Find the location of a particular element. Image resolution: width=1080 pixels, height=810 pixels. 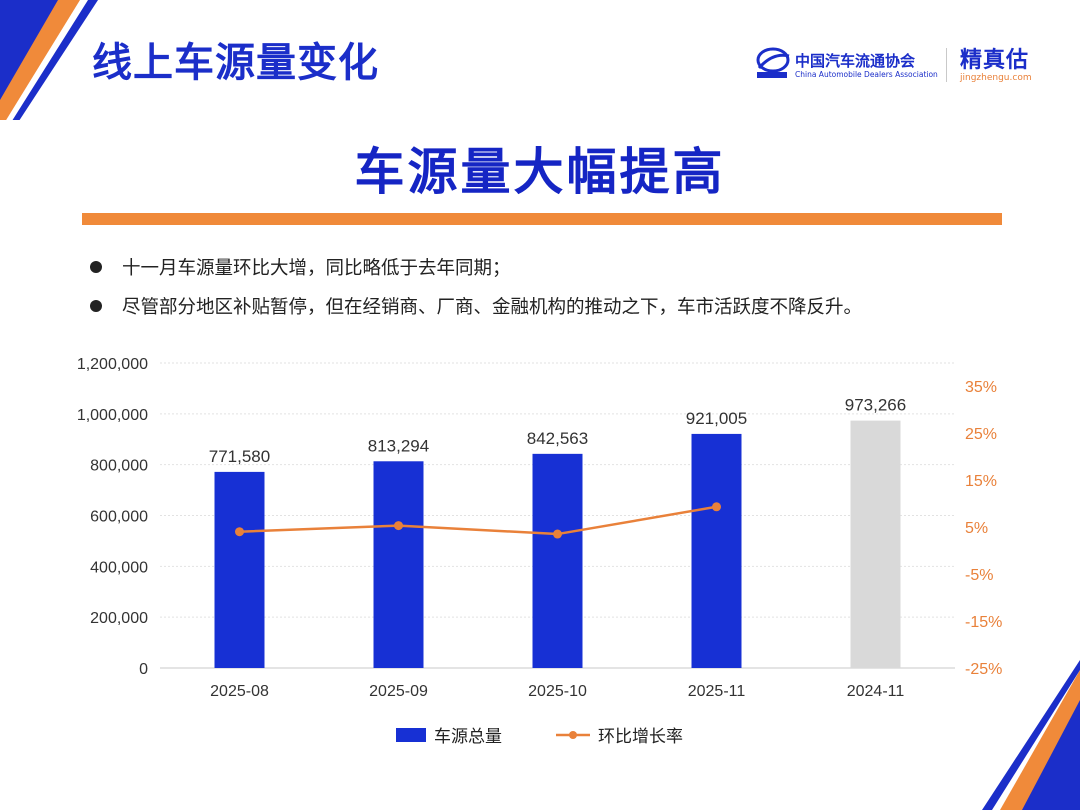

jzg-logo: 精真估 jingzhengu.com is located at coordinates (996, 62).